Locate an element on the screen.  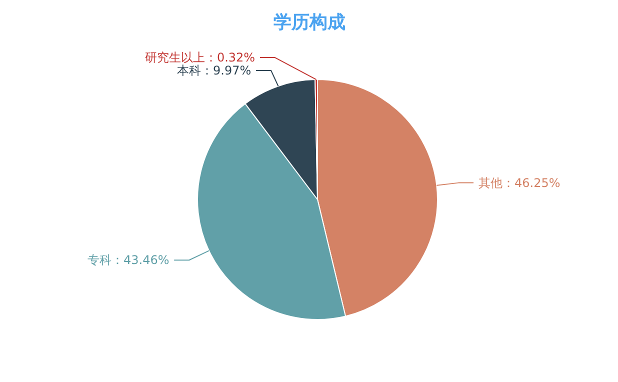
data-label: ：9.97% is located at coordinates (226, 71).